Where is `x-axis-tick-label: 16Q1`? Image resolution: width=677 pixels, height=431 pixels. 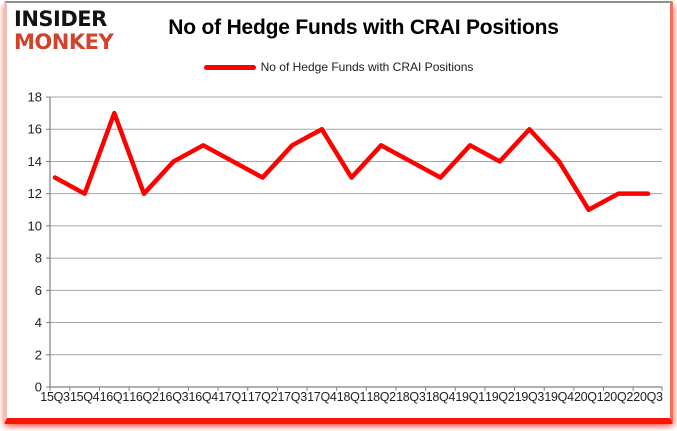
x-axis-tick-label: 16Q1 is located at coordinates (115, 397).